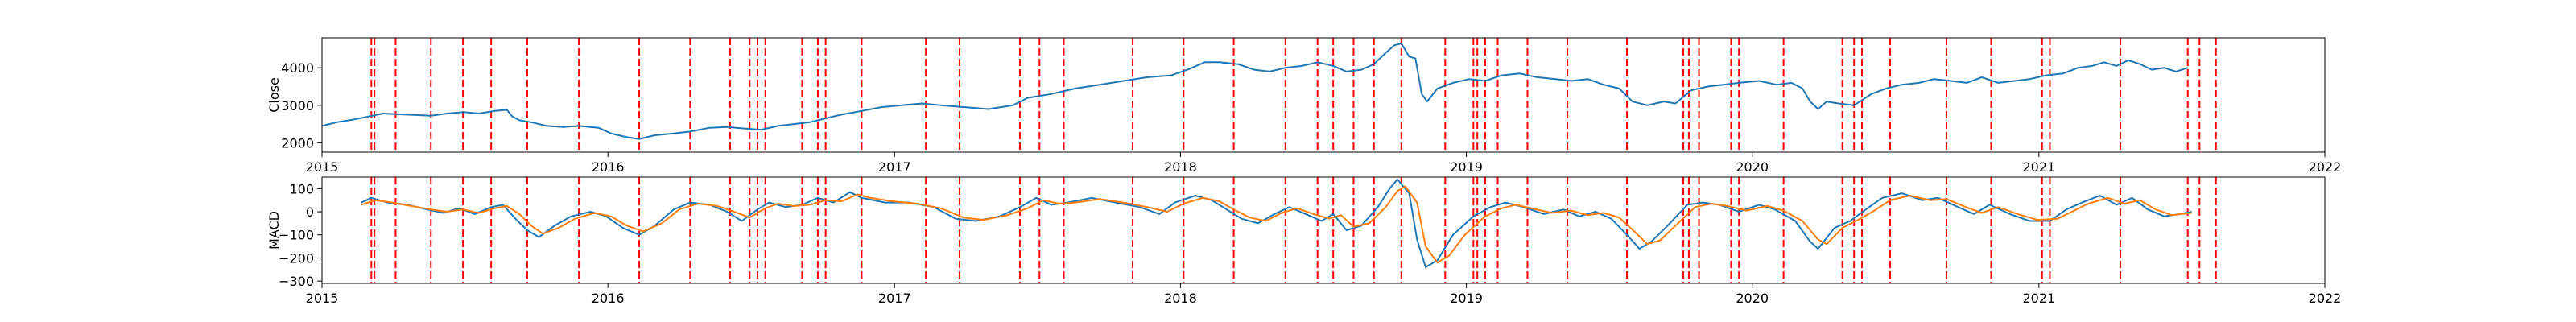  I want to click on close-y-axis: 2000 3000 4000, so click(301, 106).